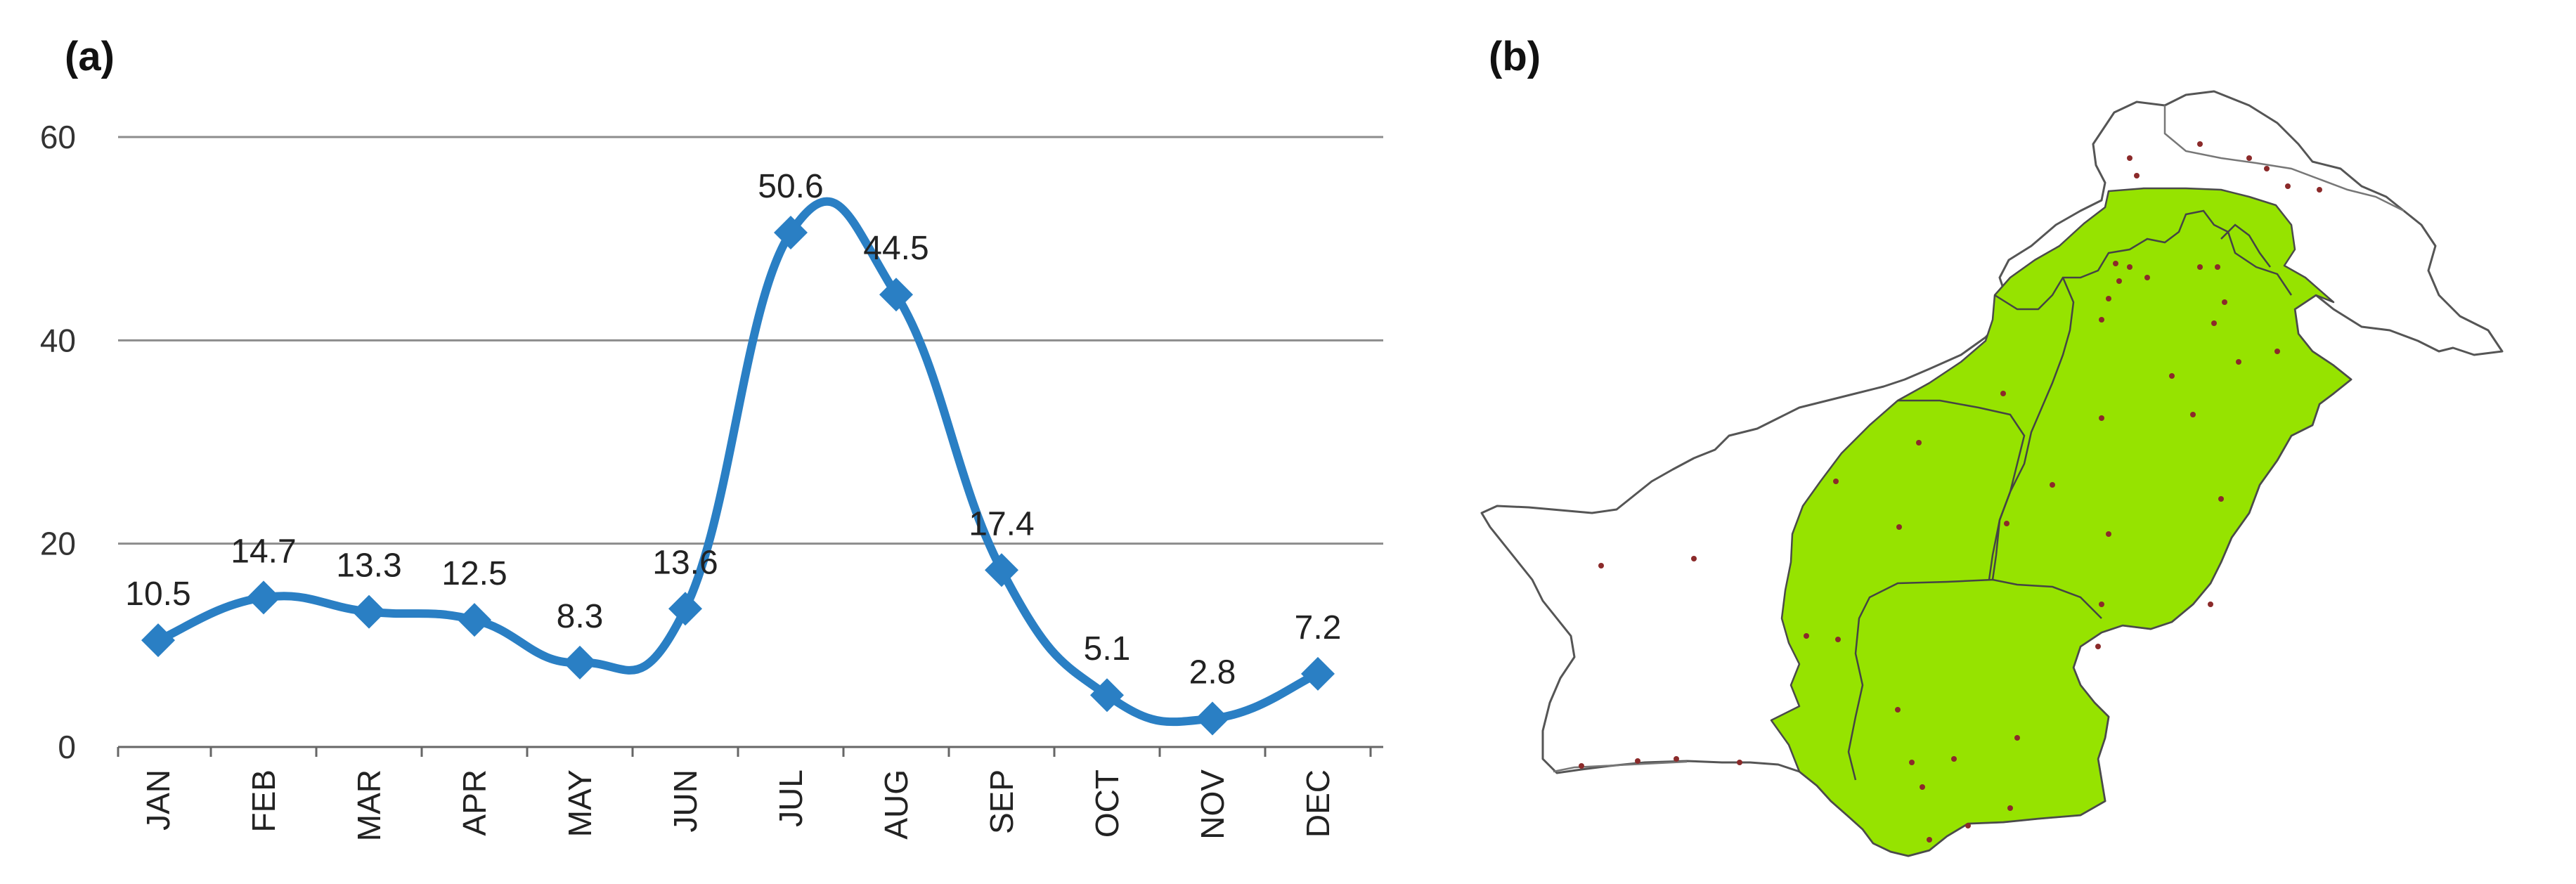 This screenshot has width=2576, height=884. I want to click on data-label: 8.3, so click(580, 616).